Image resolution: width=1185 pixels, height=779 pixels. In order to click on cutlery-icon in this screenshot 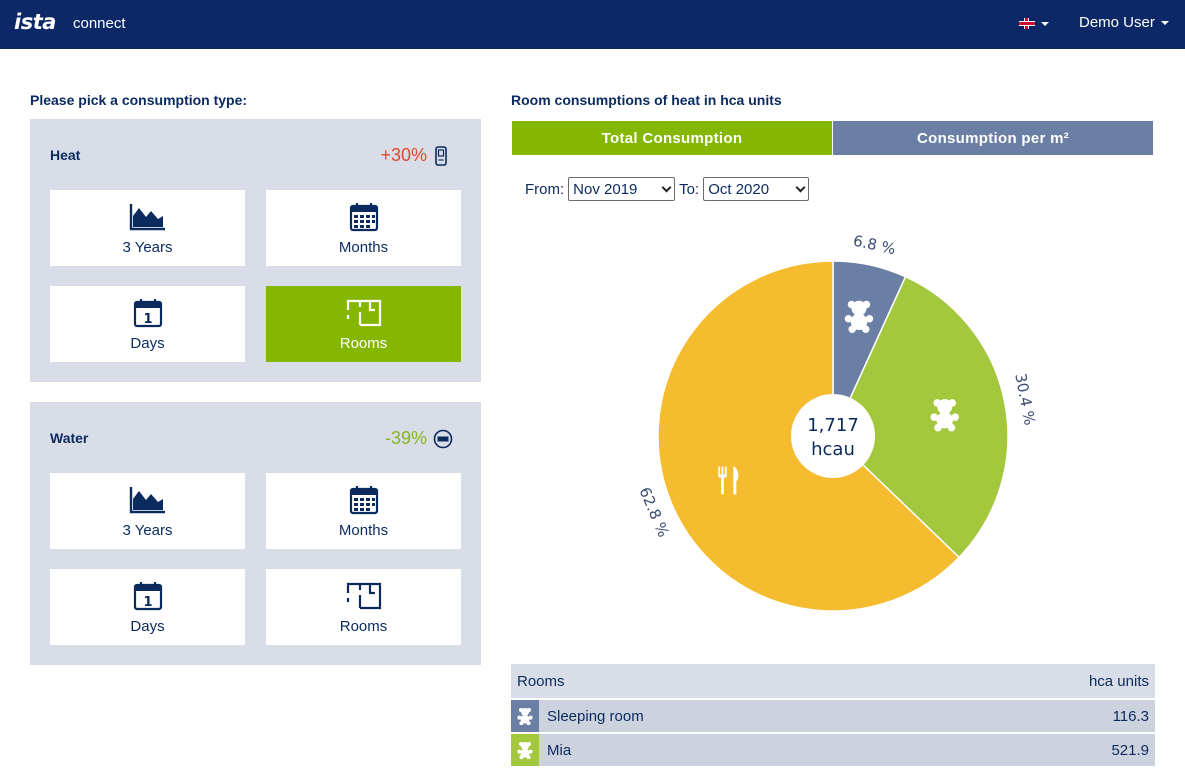, I will do `click(728, 480)`.